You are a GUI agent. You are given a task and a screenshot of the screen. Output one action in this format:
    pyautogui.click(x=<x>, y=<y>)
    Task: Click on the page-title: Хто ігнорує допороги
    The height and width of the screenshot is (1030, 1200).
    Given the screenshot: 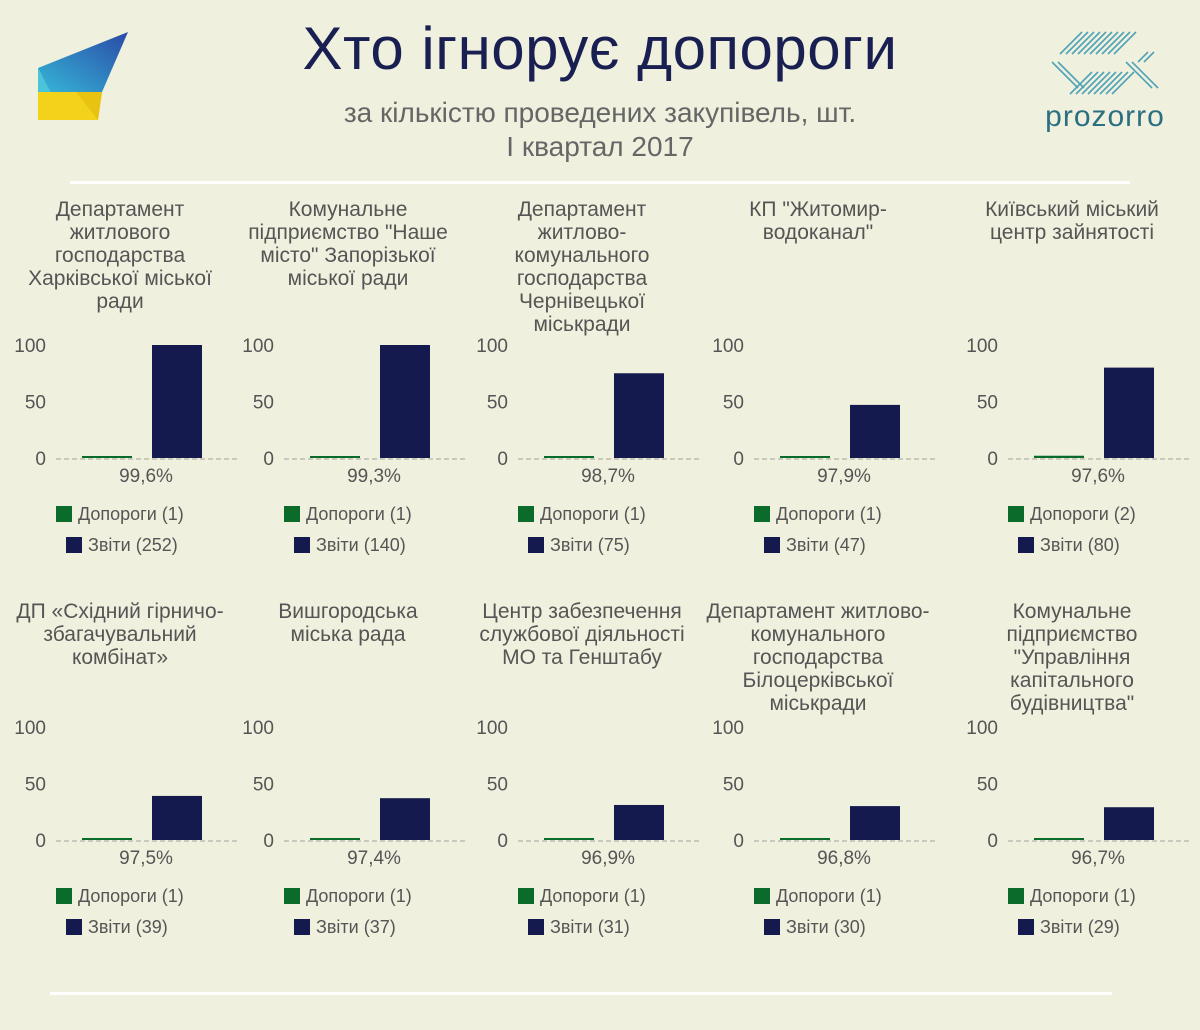 What is the action you would take?
    pyautogui.click(x=600, y=48)
    